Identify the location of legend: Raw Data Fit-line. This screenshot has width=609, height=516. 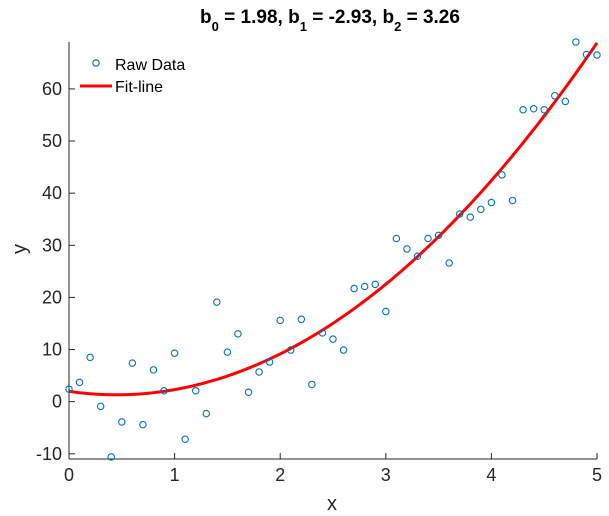
(132, 76).